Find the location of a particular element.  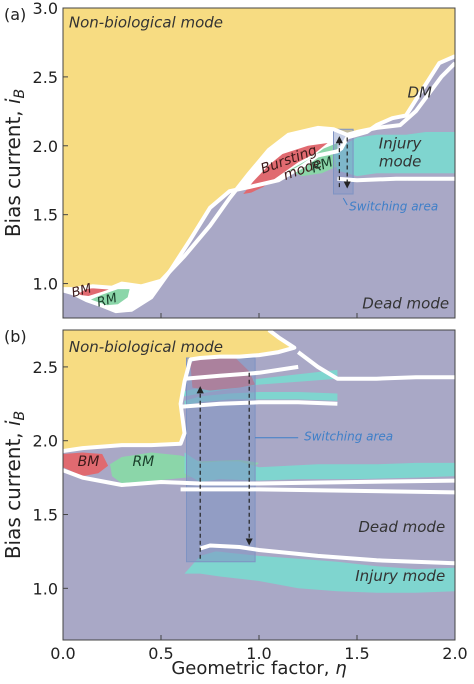

panel-label: (a) is located at coordinates (15, 14).